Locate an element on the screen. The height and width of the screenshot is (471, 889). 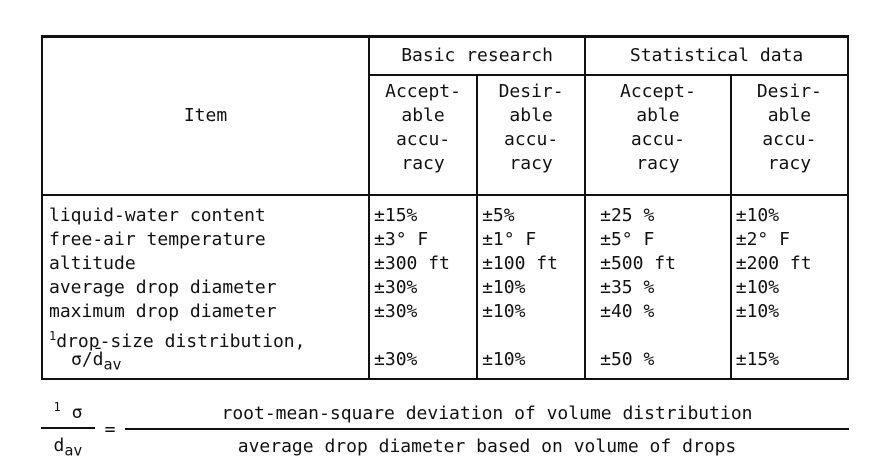
cell-value: ±200 ft is located at coordinates (773, 263).